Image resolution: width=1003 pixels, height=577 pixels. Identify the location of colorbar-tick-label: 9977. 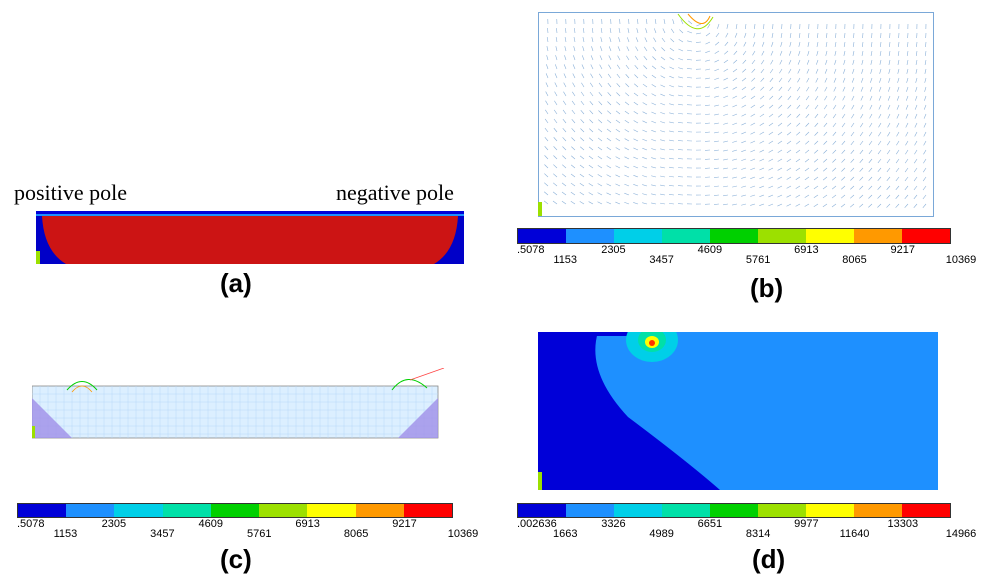
(806, 524).